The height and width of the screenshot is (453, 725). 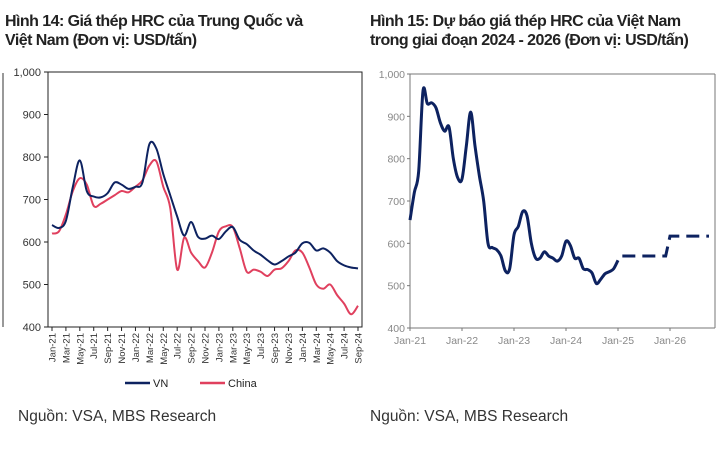 I want to click on left-y-tick-label: 1,000, so click(x=27, y=73).